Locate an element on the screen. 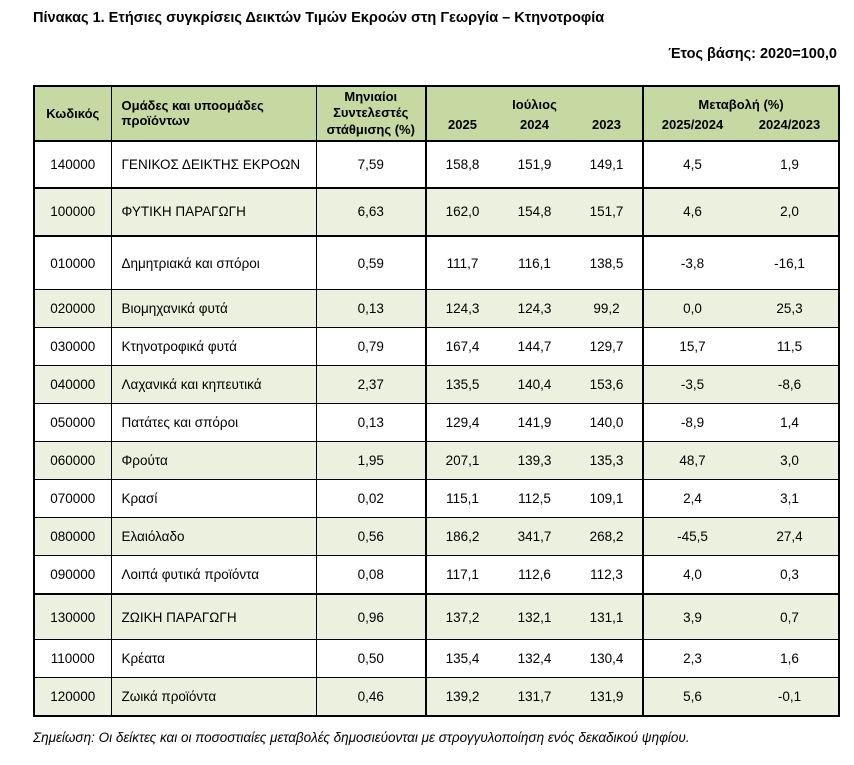  cell-index-2024: 154,8 is located at coordinates (534, 211).